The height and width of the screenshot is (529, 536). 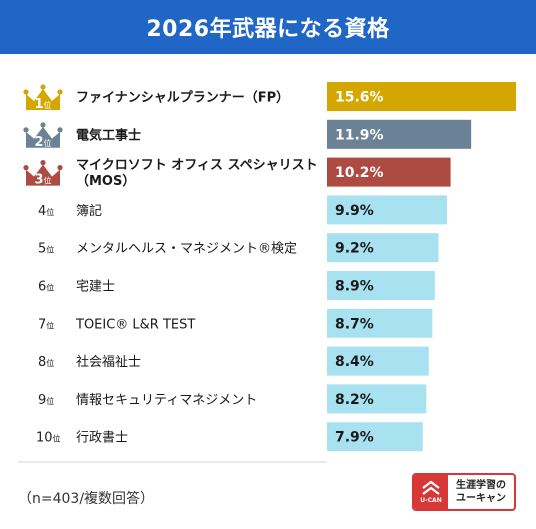 What do you see at coordinates (95, 287) in the screenshot?
I see `category-label-6: 宅建士` at bounding box center [95, 287].